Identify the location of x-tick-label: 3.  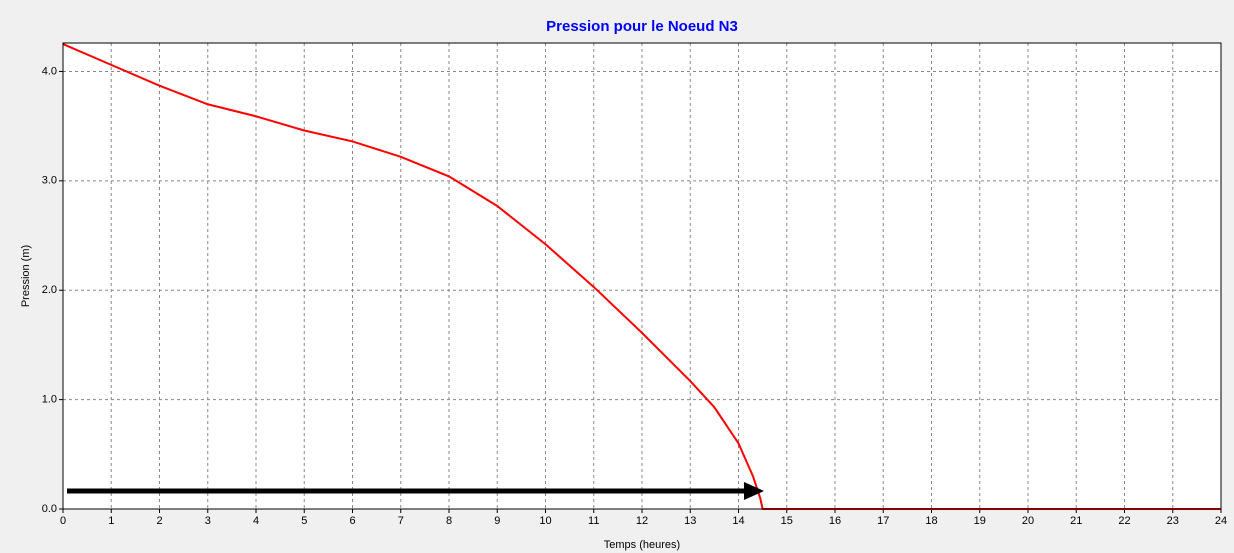
(208, 521).